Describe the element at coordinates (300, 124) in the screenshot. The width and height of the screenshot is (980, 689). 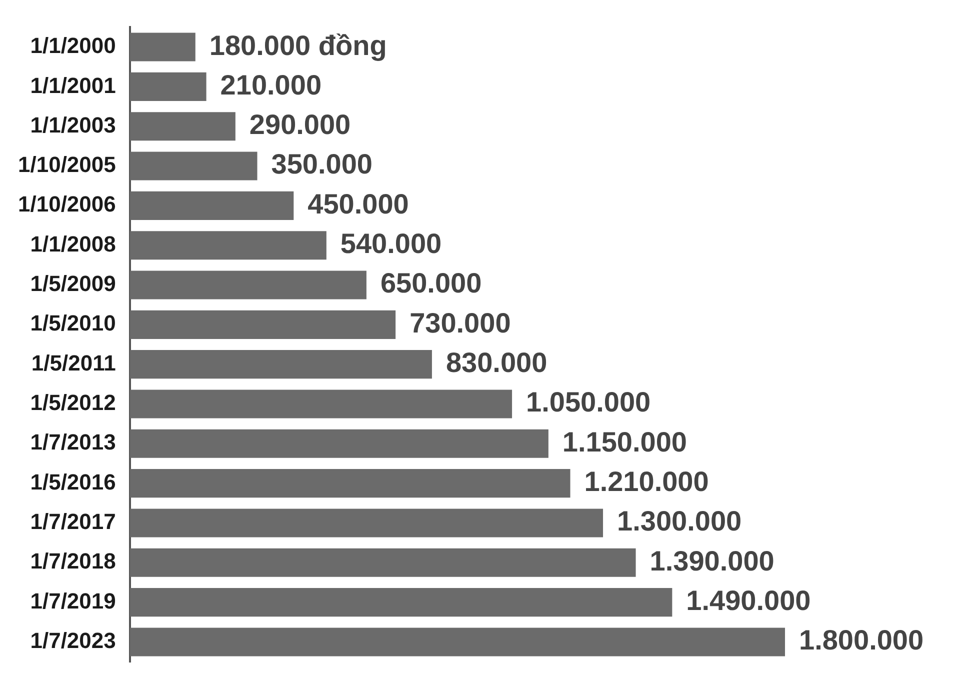
I see `data-label: 290.000` at that location.